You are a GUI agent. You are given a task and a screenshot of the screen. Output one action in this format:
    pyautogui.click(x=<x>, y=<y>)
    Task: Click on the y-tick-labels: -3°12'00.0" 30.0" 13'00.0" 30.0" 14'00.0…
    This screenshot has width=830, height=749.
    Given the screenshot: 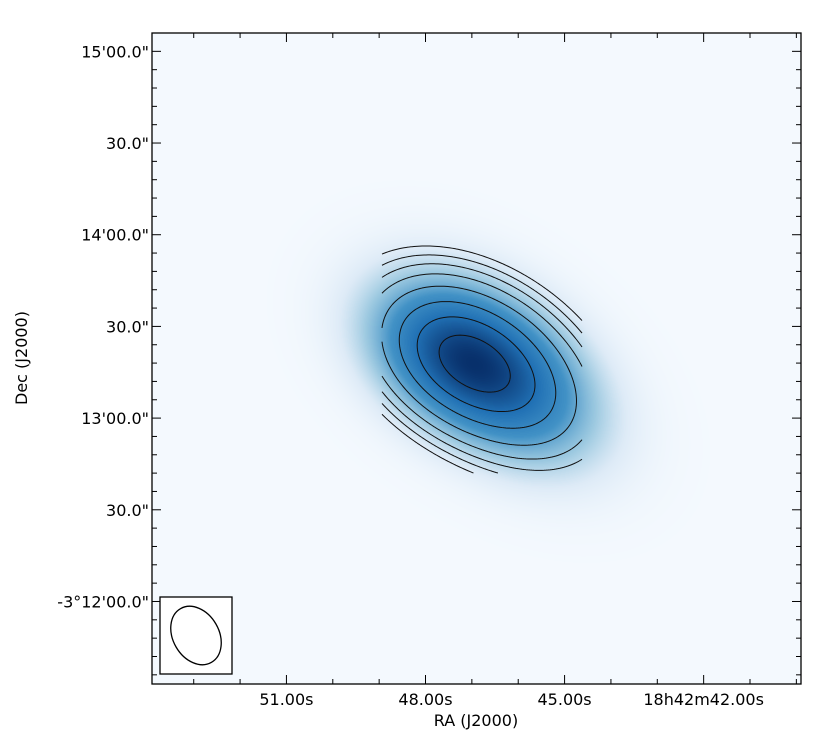 What is the action you would take?
    pyautogui.click(x=103, y=326)
    